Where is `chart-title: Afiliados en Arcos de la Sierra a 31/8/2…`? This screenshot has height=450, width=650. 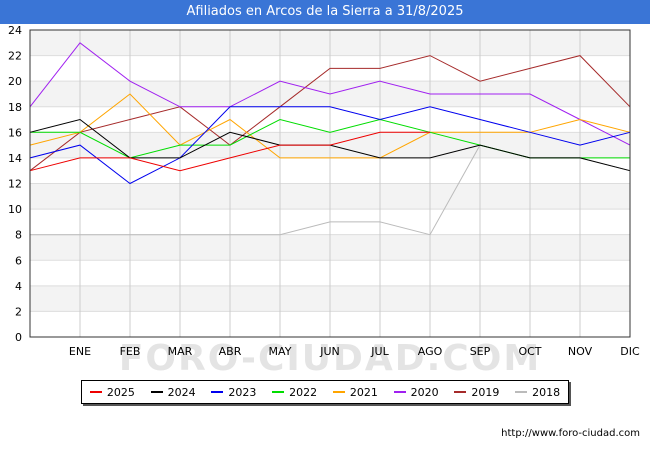
chart-title: Afiliados en Arcos de la Sierra a 31/8/2… is located at coordinates (325, 12).